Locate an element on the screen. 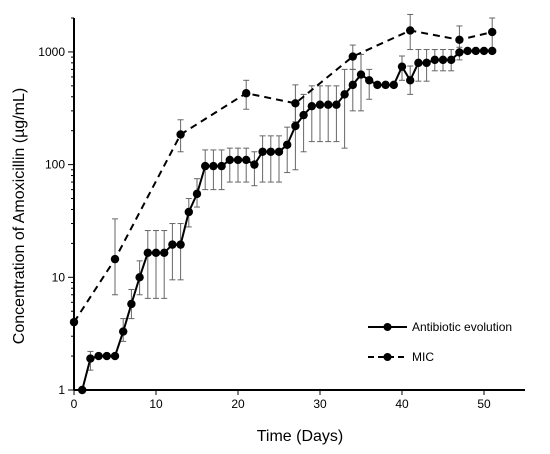  legend-item-antibiotic-evolution: Antibiotic evolution is located at coordinates (440, 327).